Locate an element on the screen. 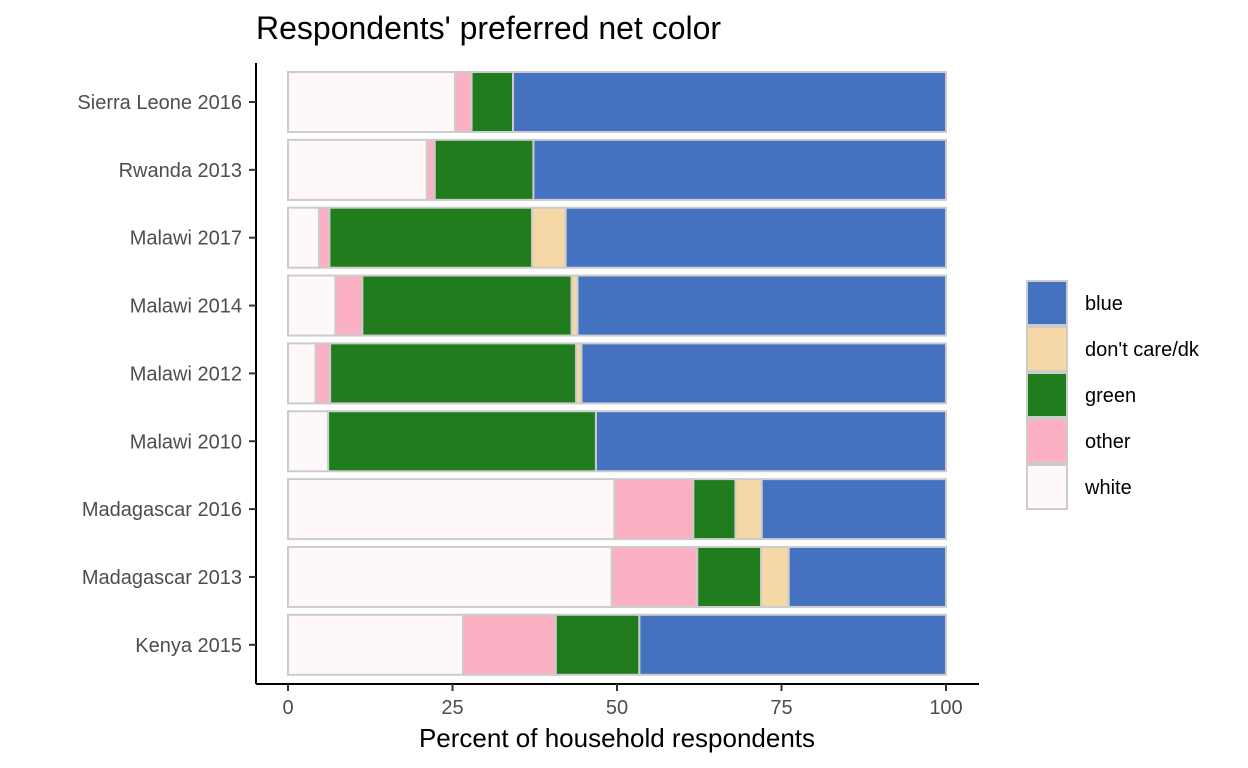 Image resolution: width=1248 pixels, height=768 pixels. x-axis-ticks: 0 25 50 75 100 is located at coordinates (622, 701).